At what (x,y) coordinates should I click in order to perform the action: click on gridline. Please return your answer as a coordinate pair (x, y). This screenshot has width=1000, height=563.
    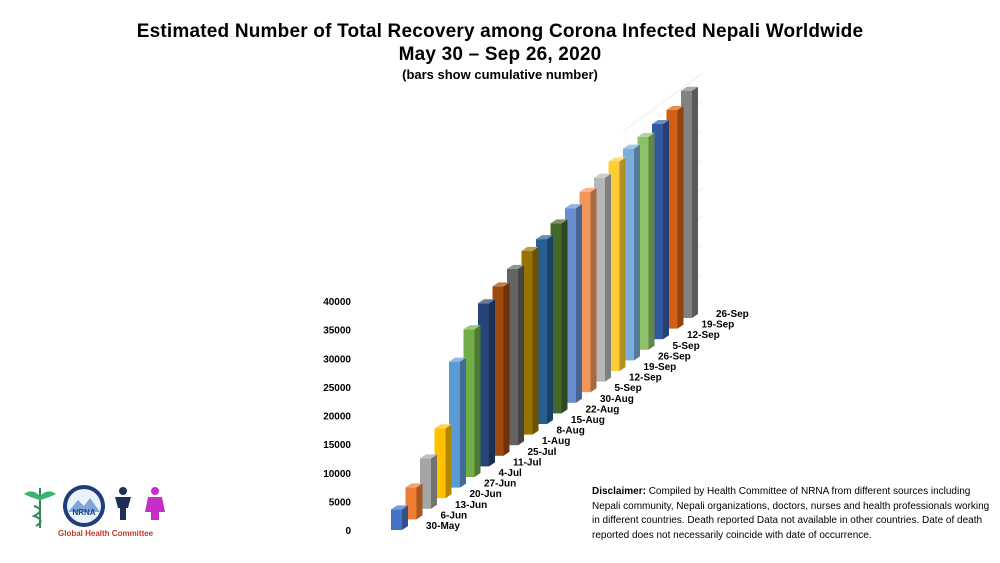
    Looking at the image, I should click on (663, 102).